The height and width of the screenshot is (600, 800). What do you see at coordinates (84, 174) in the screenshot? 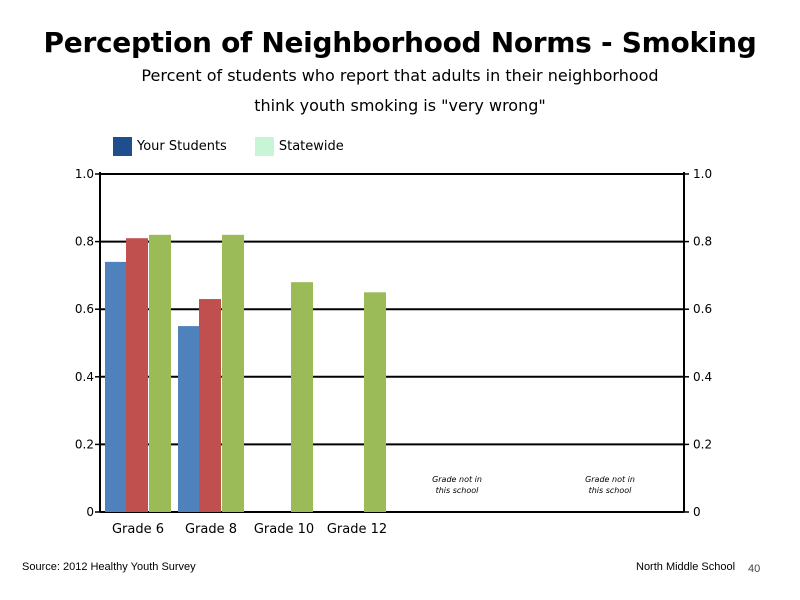
I see `y-tick-label-left: 1.0` at bounding box center [84, 174].